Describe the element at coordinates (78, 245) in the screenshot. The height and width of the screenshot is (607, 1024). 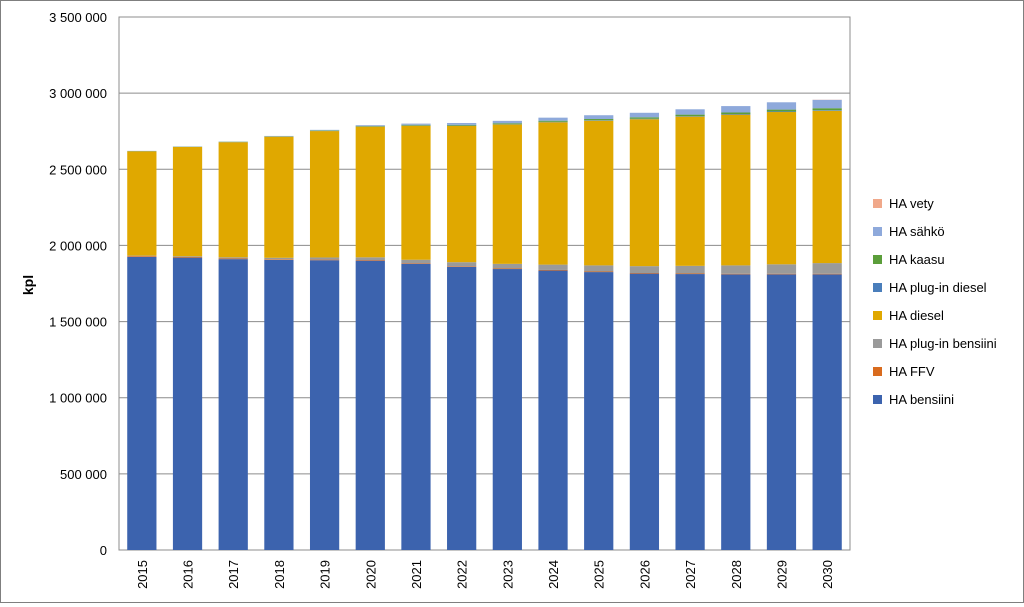
I see `y-tick-label: 2 000 000` at that location.